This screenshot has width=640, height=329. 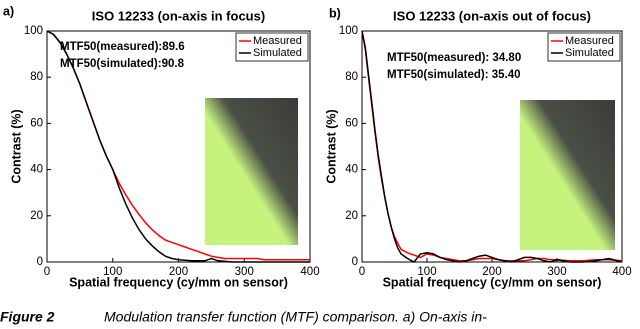 I want to click on chart-title: ISO 12233 (on-axis in focus), so click(x=178, y=15).